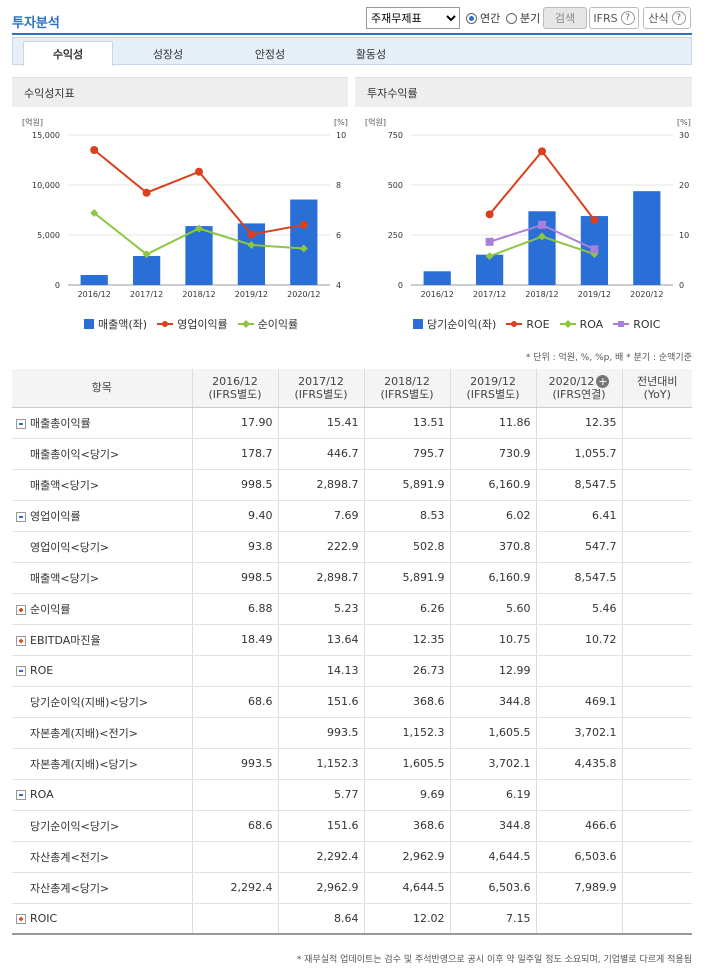 The height and width of the screenshot is (976, 705). I want to click on left-axis-unit: [억원], so click(32, 122).